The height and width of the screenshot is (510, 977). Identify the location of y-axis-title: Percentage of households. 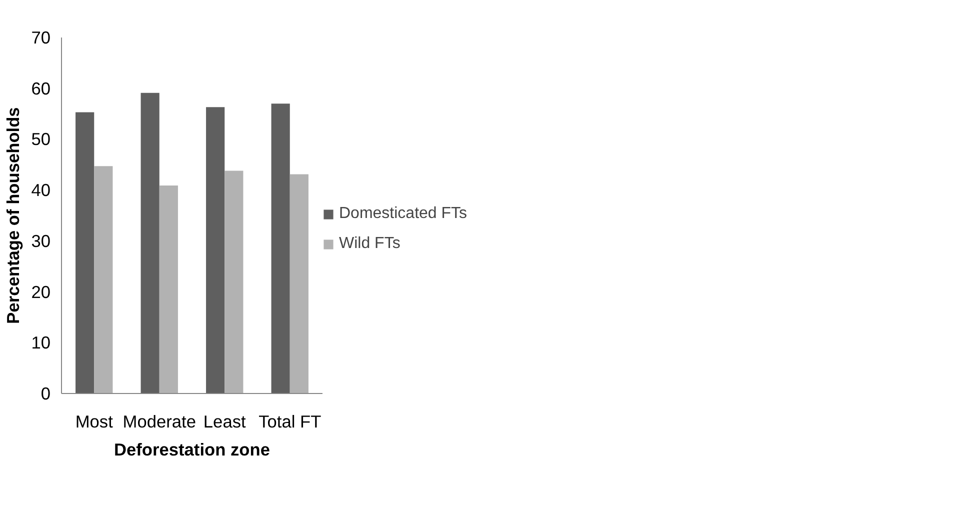
(13, 215).